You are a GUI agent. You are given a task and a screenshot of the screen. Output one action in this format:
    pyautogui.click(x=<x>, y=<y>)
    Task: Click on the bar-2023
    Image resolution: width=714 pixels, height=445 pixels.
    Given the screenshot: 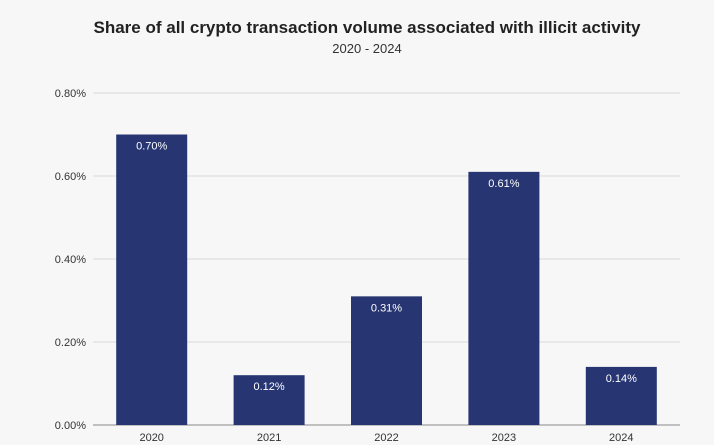 What is the action you would take?
    pyautogui.click(x=504, y=298)
    